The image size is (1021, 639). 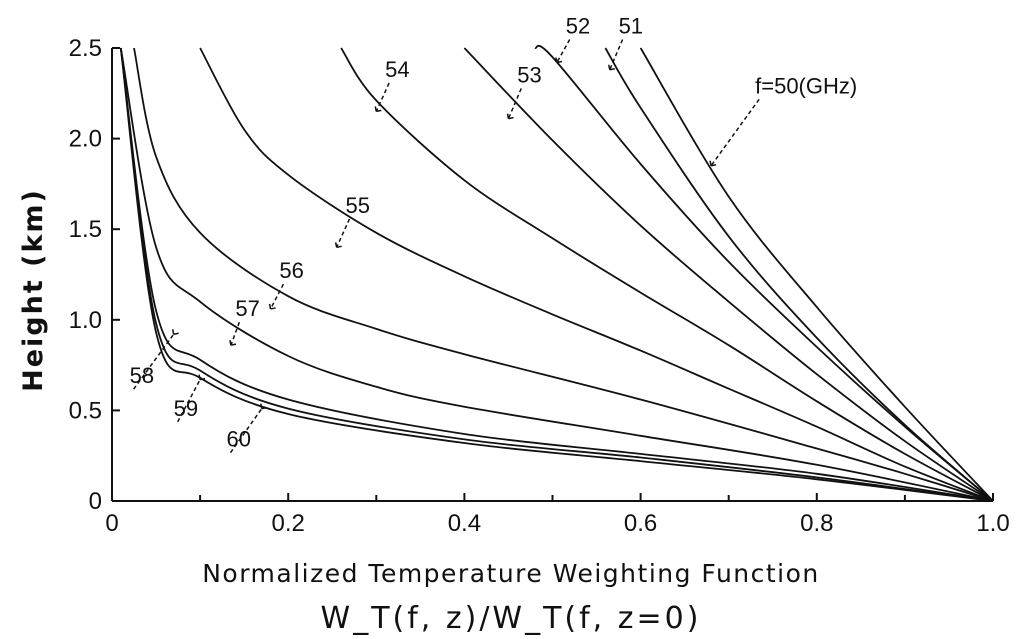 What do you see at coordinates (85, 229) in the screenshot?
I see `y-tick-label: 1.5` at bounding box center [85, 229].